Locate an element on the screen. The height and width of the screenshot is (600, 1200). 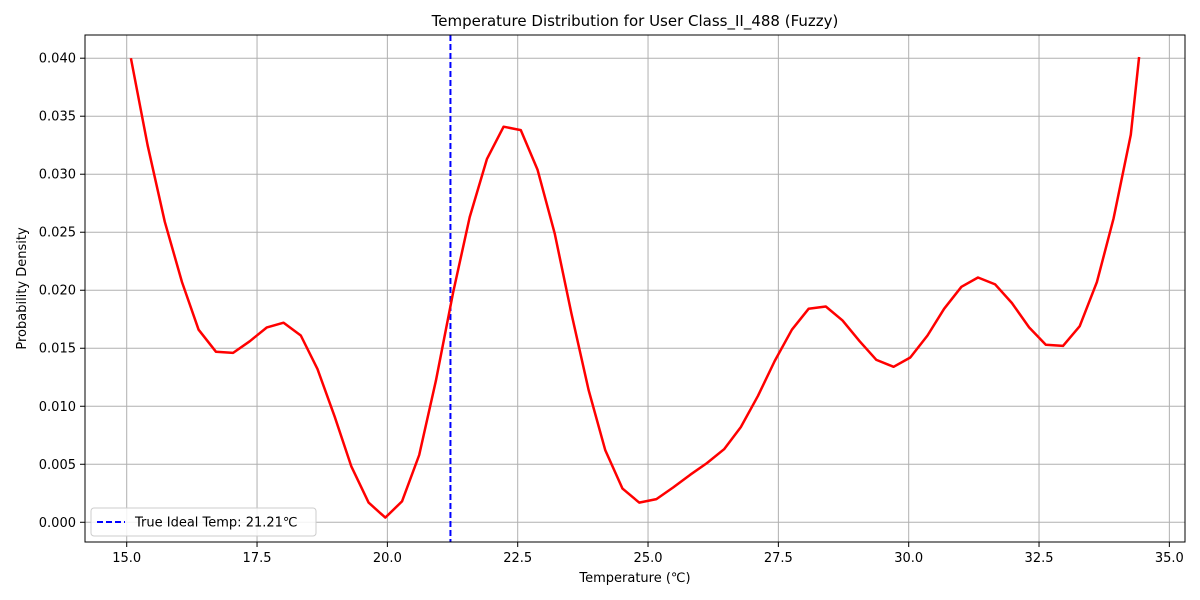
x-tick-label: 32.5 is located at coordinates (1039, 558).